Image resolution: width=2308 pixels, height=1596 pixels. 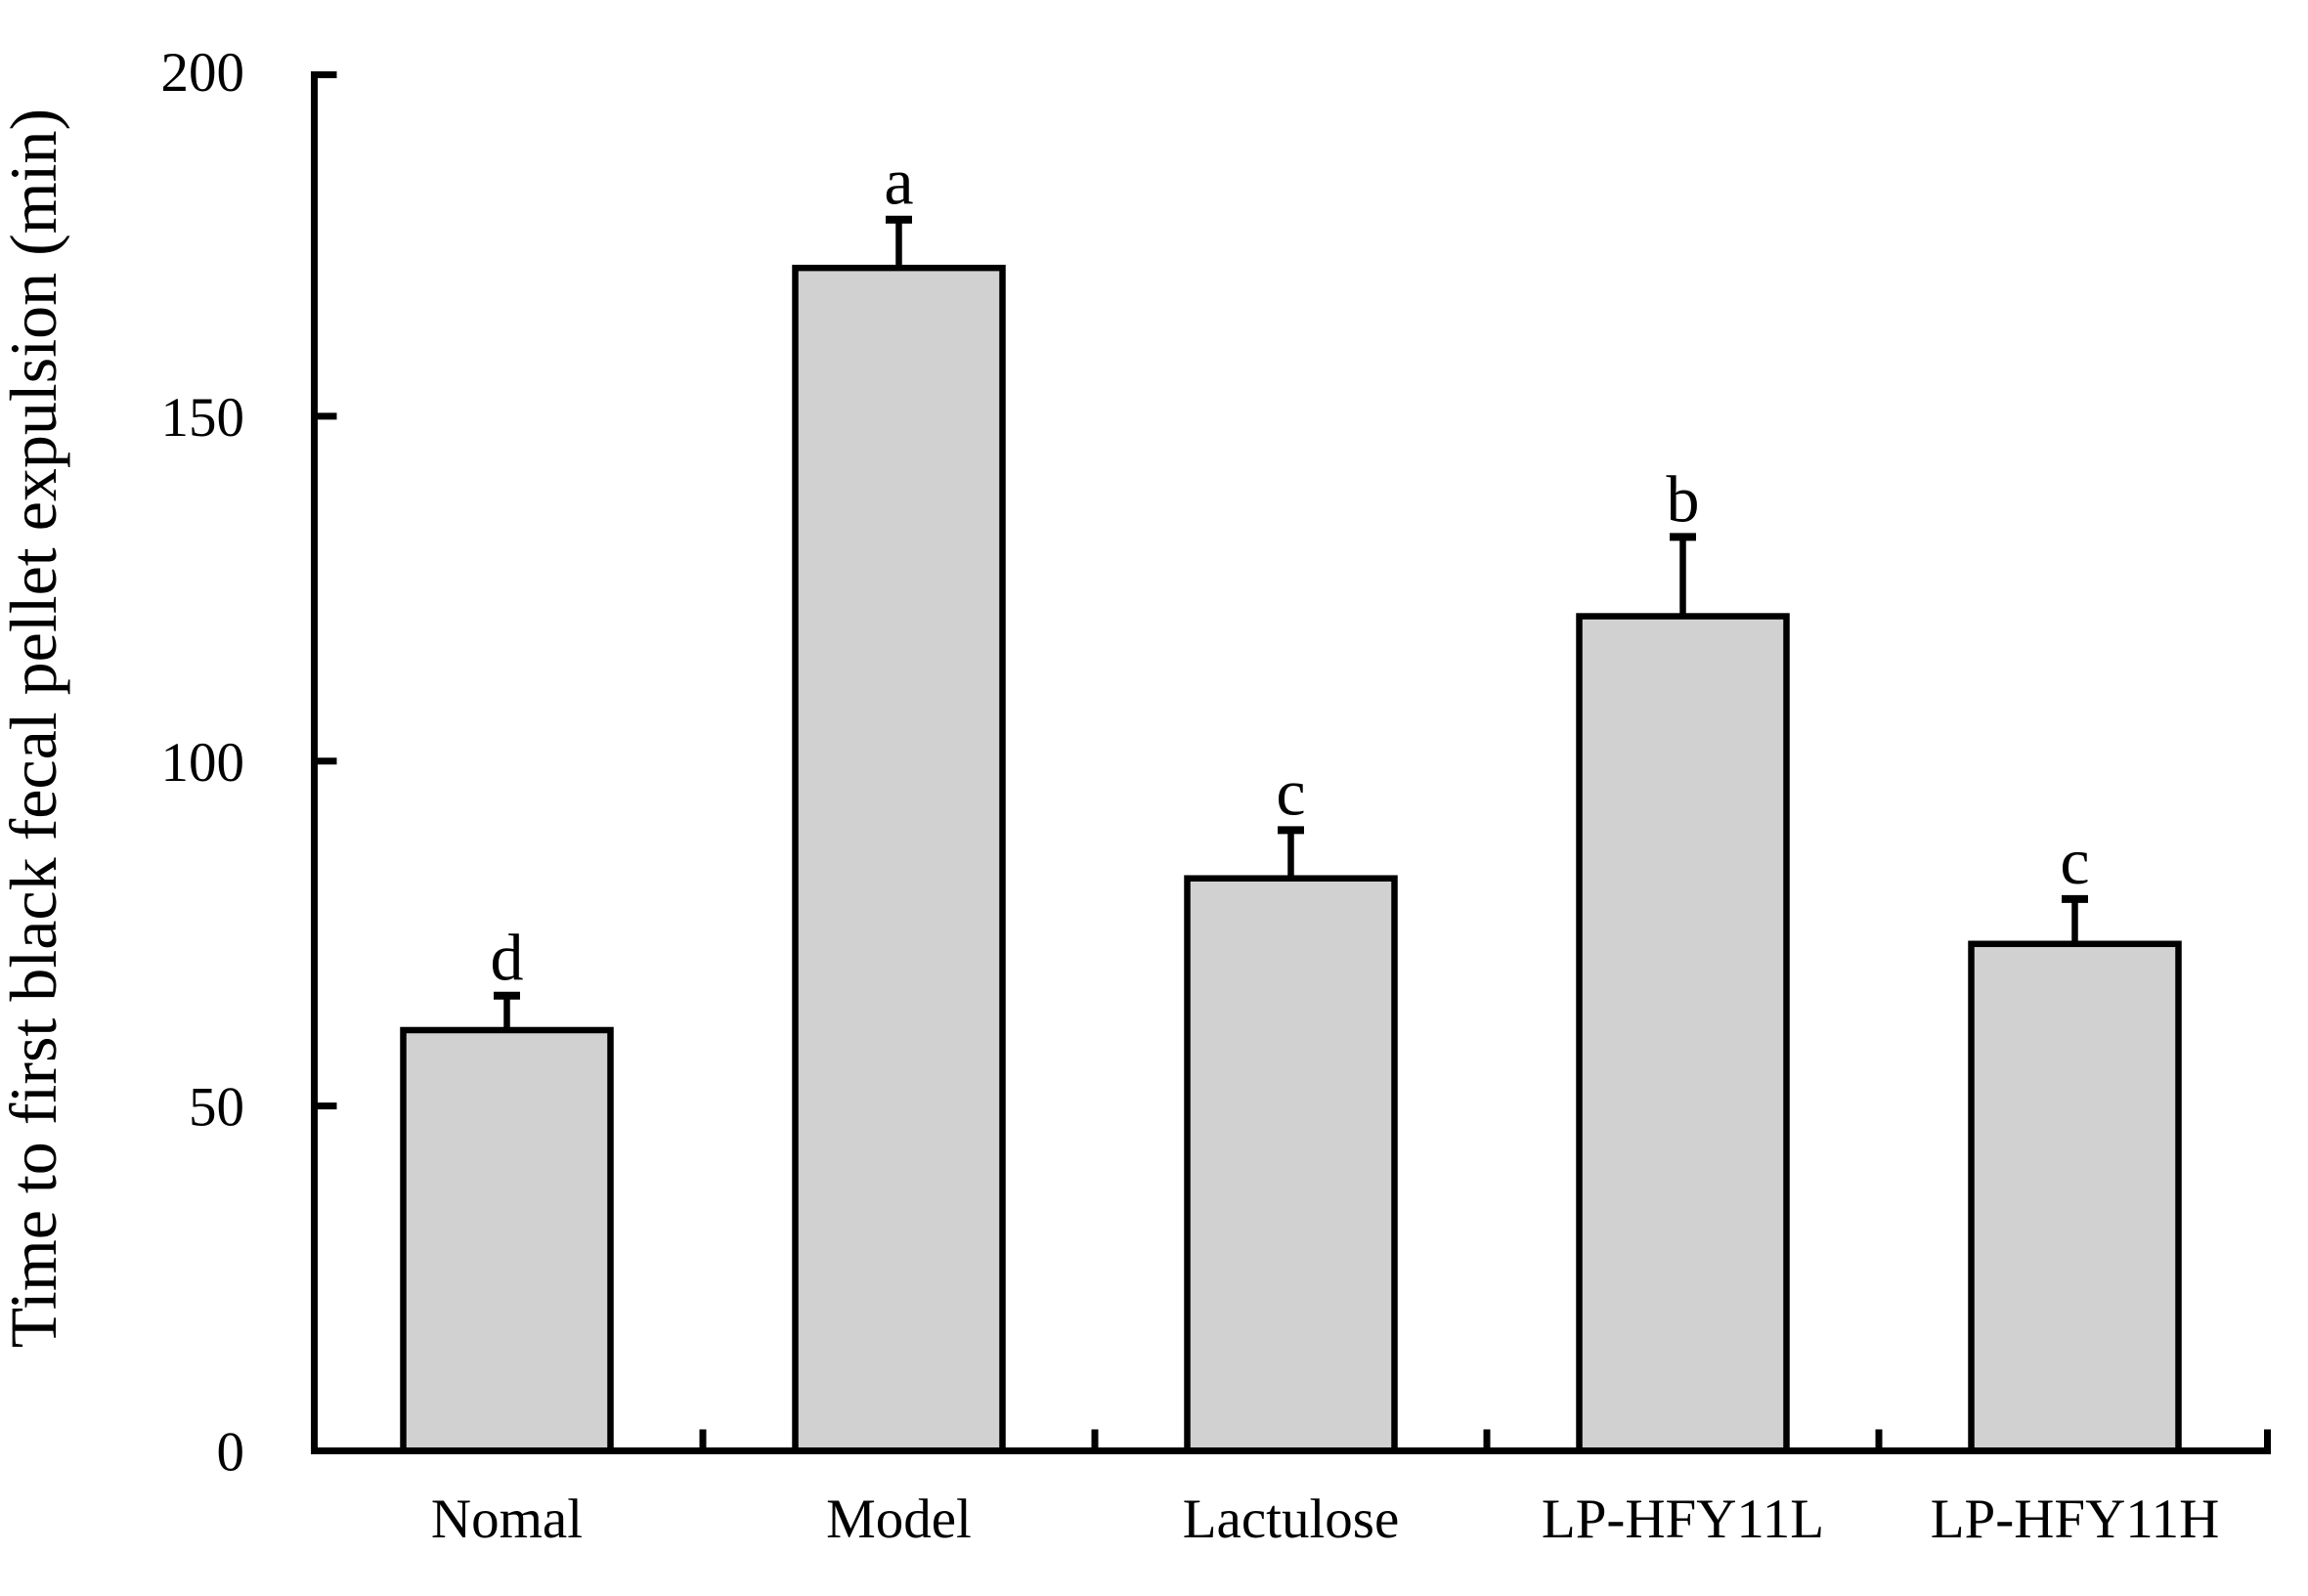 What do you see at coordinates (1683, 498) in the screenshot?
I see `sig-letter-lp-hfy11l: b` at bounding box center [1683, 498].